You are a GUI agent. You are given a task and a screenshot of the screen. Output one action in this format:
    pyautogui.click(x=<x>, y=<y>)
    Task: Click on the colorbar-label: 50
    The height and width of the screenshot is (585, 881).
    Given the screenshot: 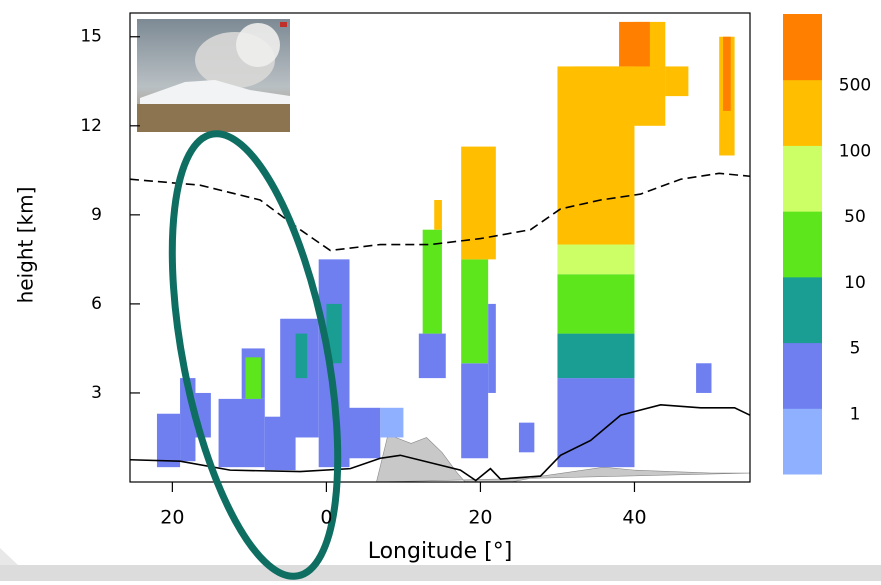 What is the action you would take?
    pyautogui.click(x=855, y=217)
    